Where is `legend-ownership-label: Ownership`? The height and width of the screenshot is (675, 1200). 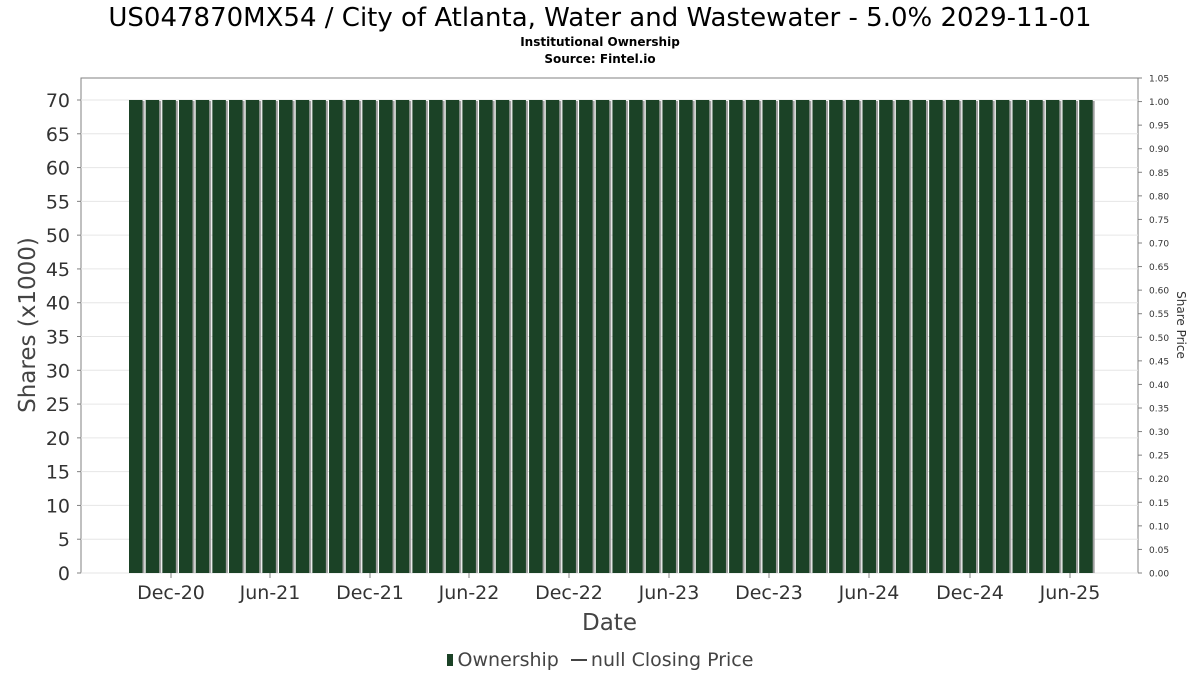 legend-ownership-label: Ownership is located at coordinates (508, 659).